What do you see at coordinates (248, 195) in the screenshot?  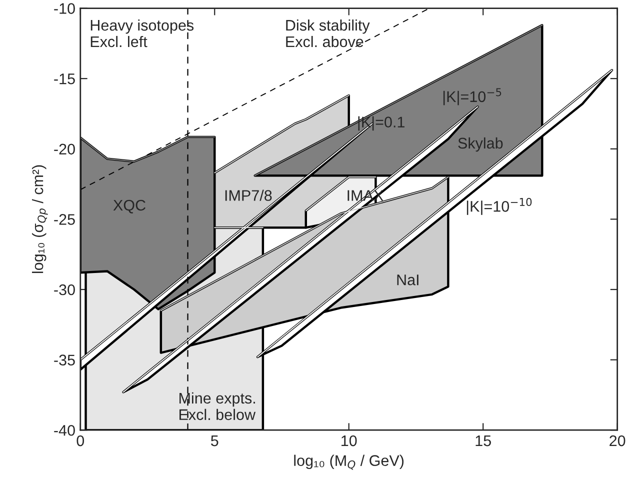 I see `annotation: IMP7/8` at bounding box center [248, 195].